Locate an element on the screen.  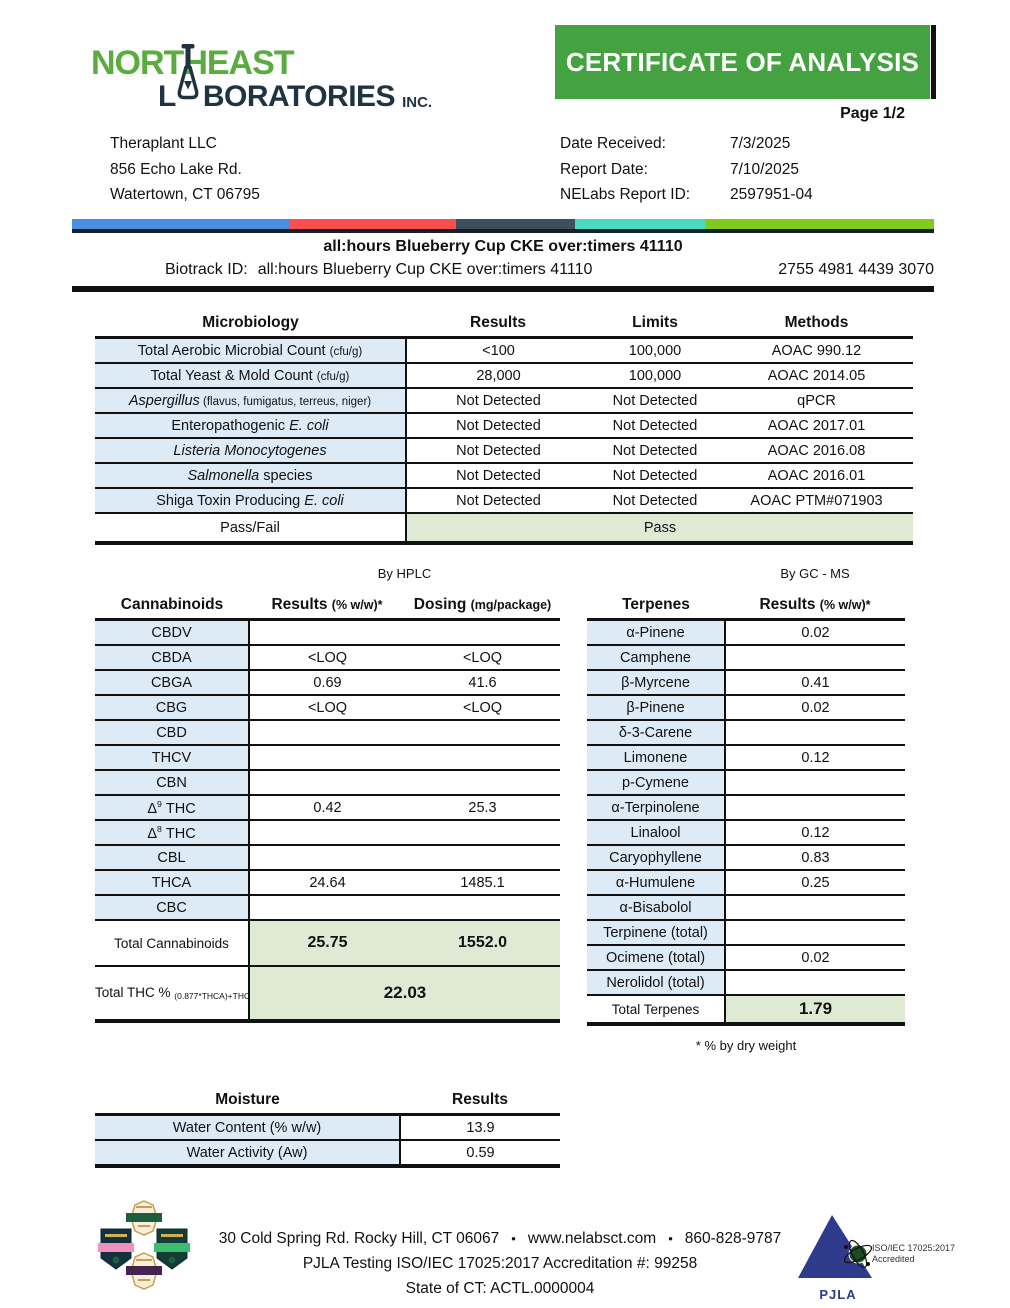
cannabinoid-name: CBDV is located at coordinates (172, 632).